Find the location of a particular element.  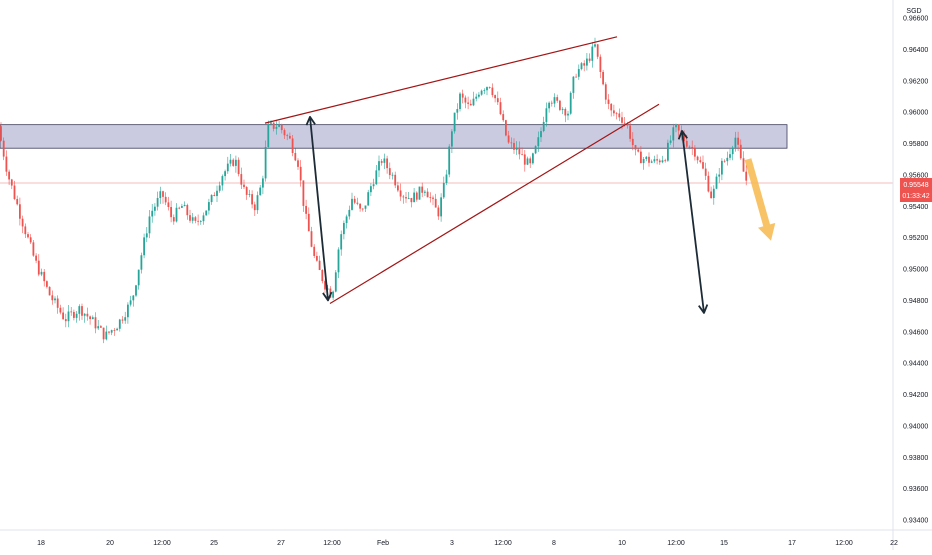

arrow-shaft is located at coordinates (319, 208).